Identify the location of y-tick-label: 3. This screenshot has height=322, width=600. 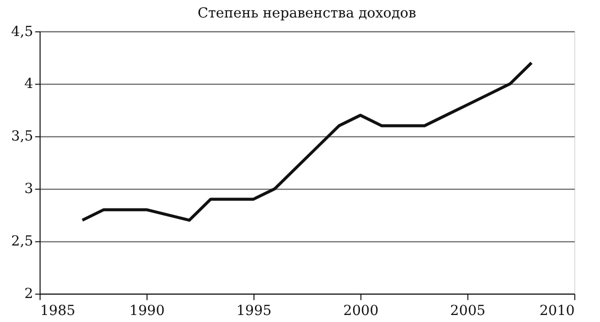
(29, 189).